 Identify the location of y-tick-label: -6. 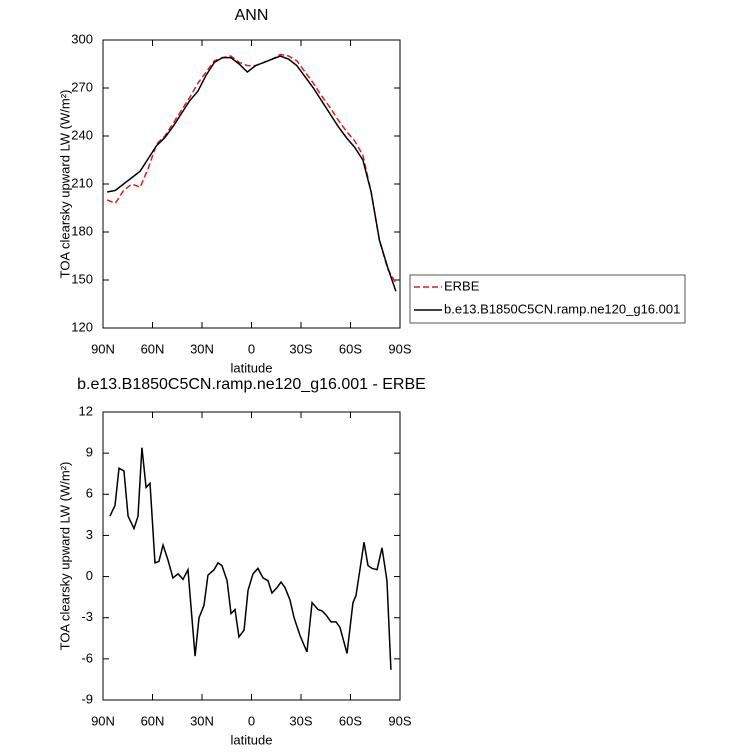
(87, 657).